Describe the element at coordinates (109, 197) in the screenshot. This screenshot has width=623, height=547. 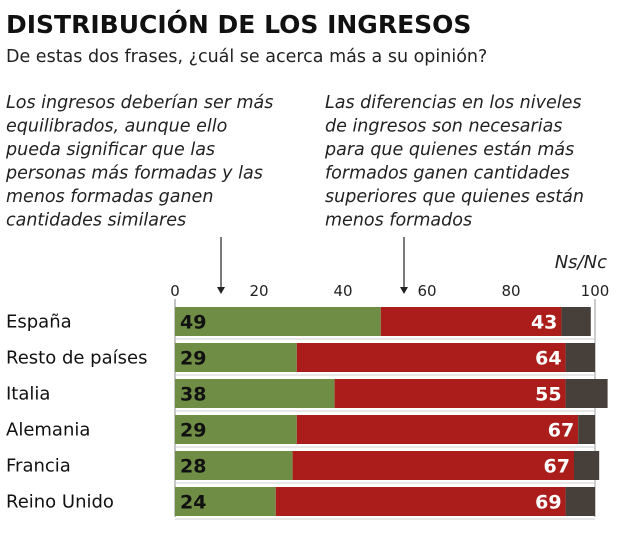
I see `left-statement-line: menos formadas ganen` at that location.